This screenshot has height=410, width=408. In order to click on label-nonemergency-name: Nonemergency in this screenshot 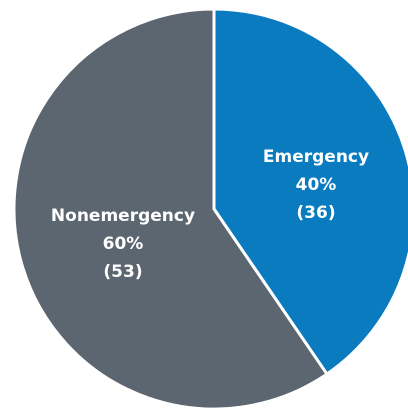, I will do `click(123, 216)`.